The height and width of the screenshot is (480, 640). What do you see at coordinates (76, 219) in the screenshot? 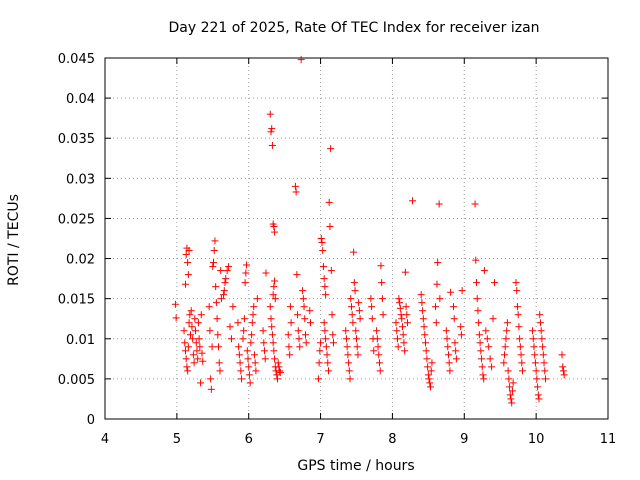
I see `y-tick-label: 0.025` at bounding box center [76, 219].